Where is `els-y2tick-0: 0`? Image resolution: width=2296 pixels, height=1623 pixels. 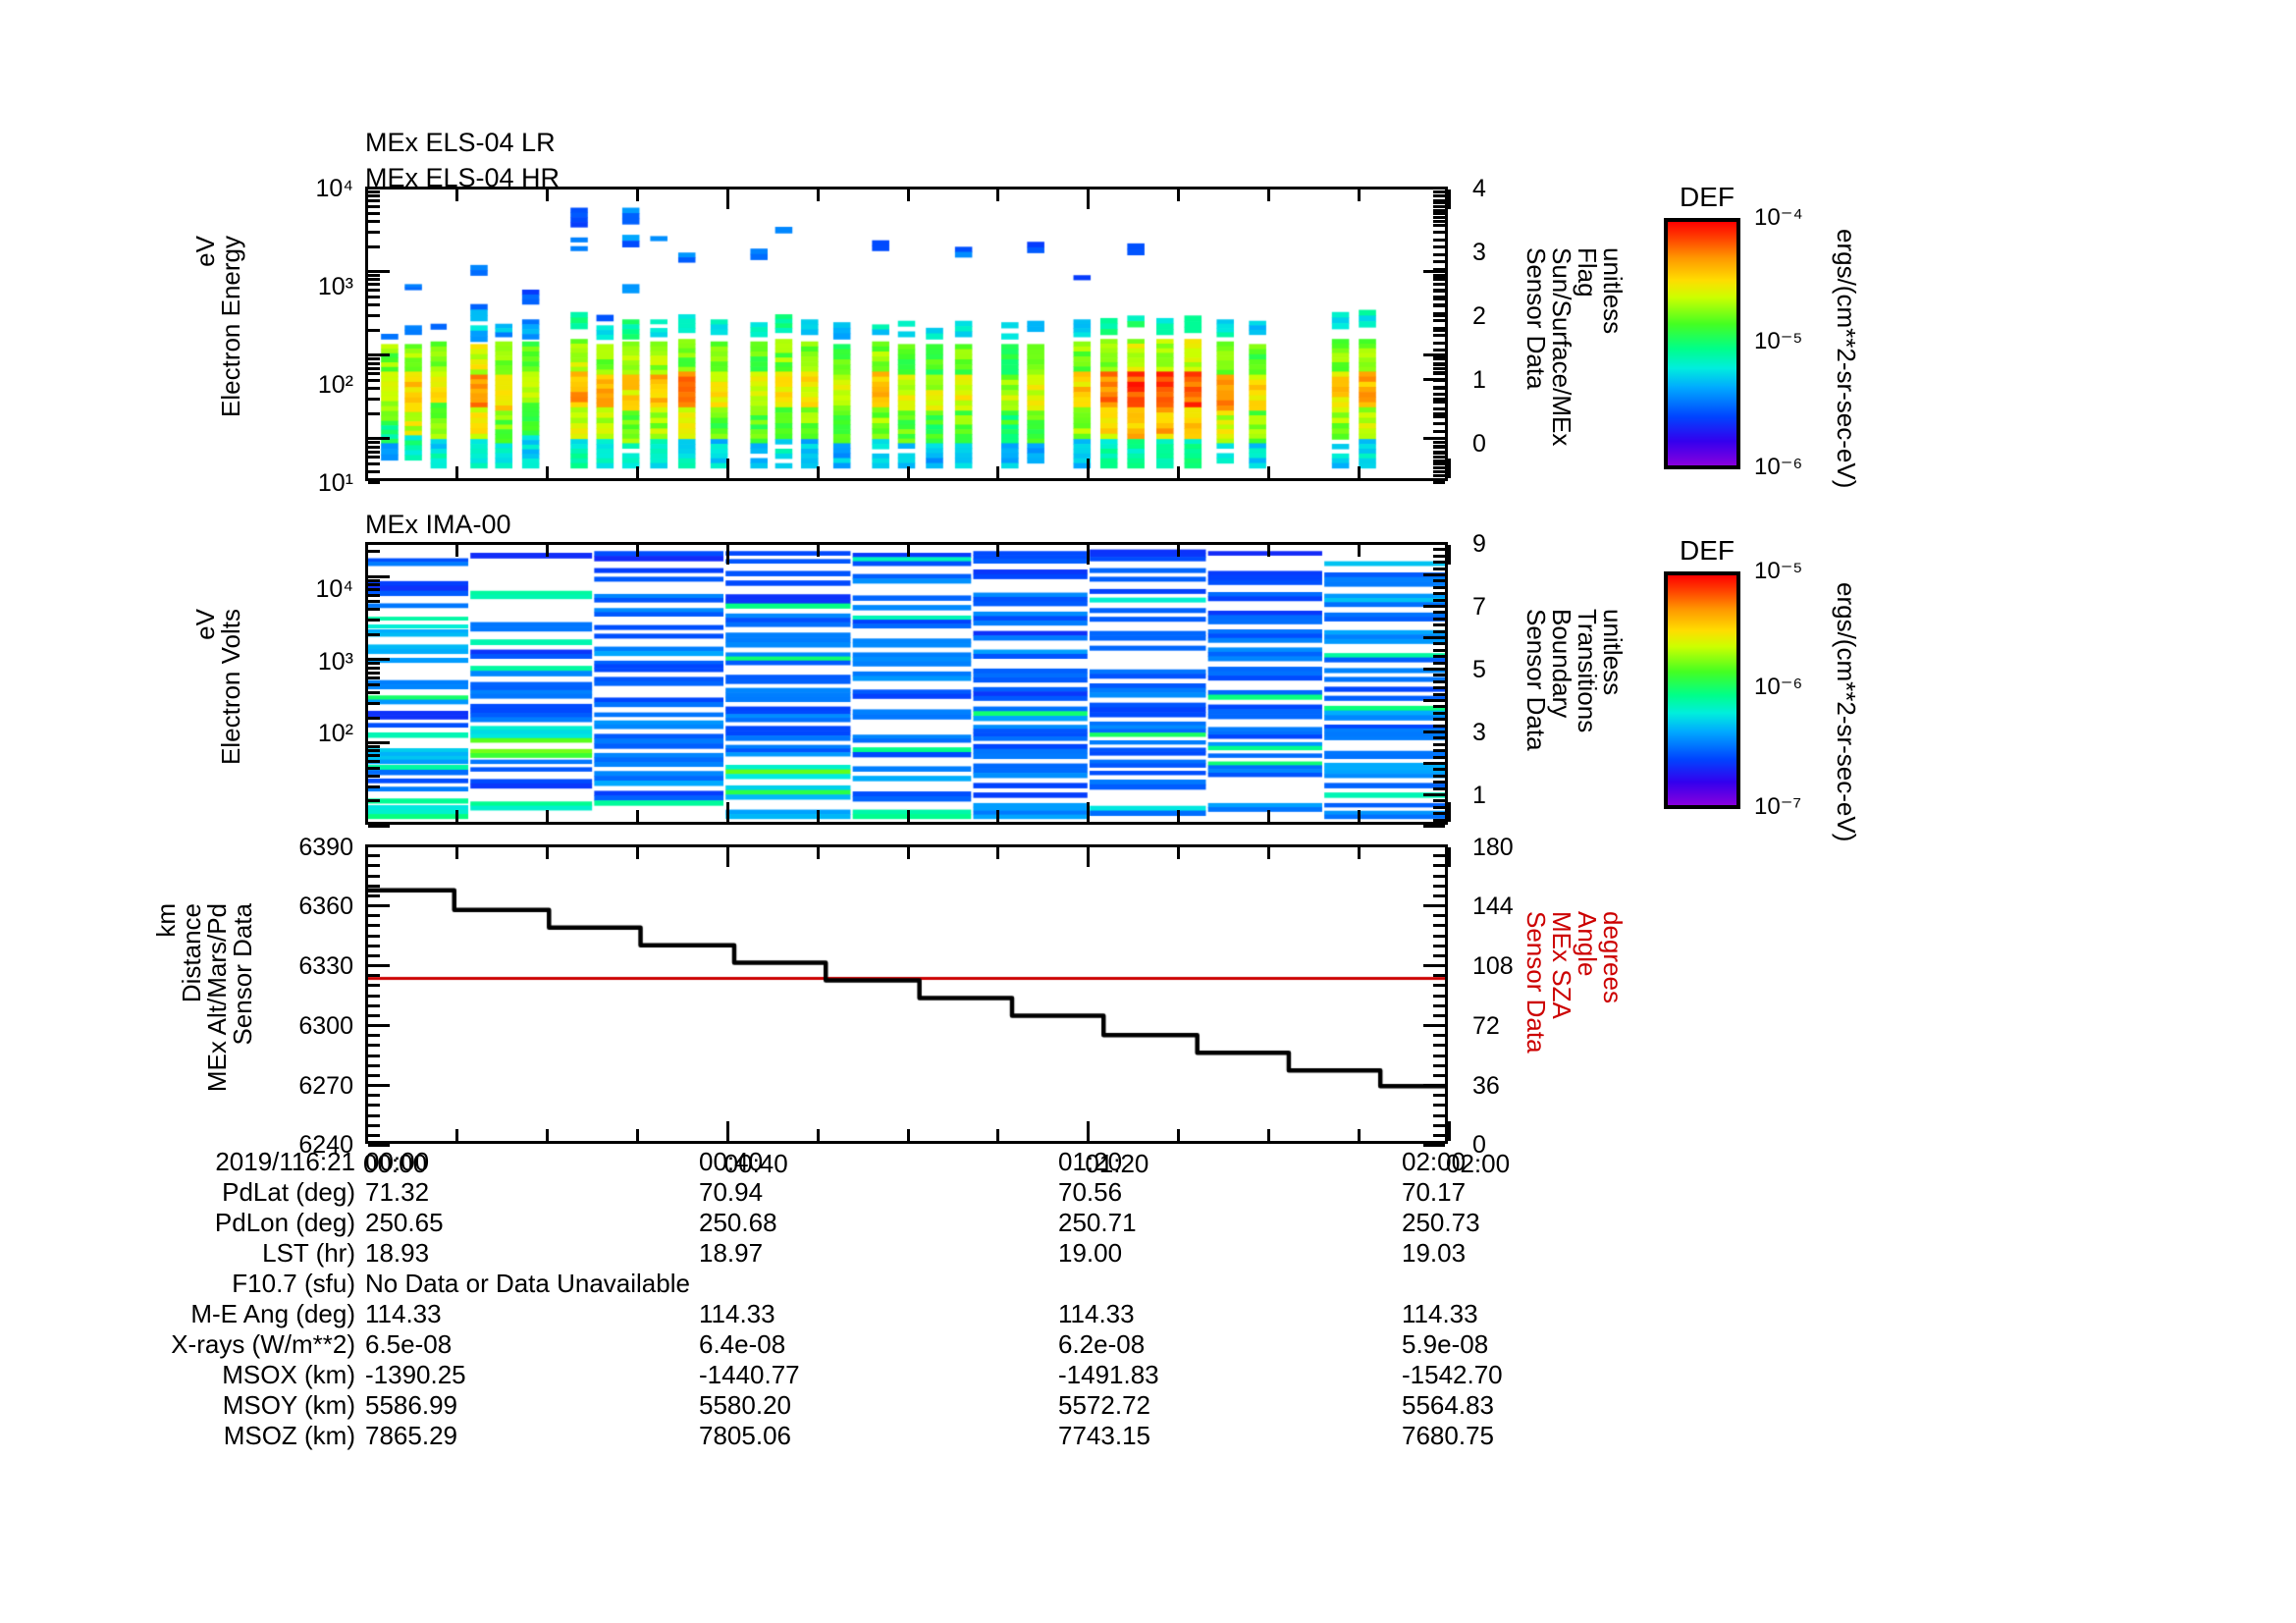
els-y2tick-0: 0 is located at coordinates (1479, 444).